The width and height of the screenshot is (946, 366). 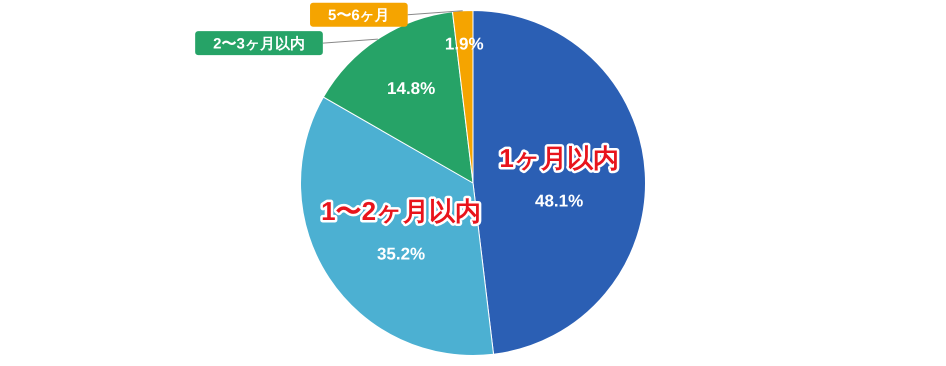 I want to click on data-label: 35.2%, so click(x=401, y=254).